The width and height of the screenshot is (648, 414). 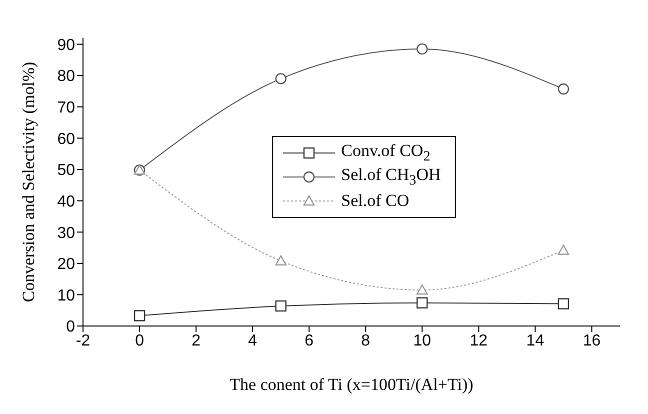 I want to click on legend-label: Sel.of CO, so click(x=375, y=201).